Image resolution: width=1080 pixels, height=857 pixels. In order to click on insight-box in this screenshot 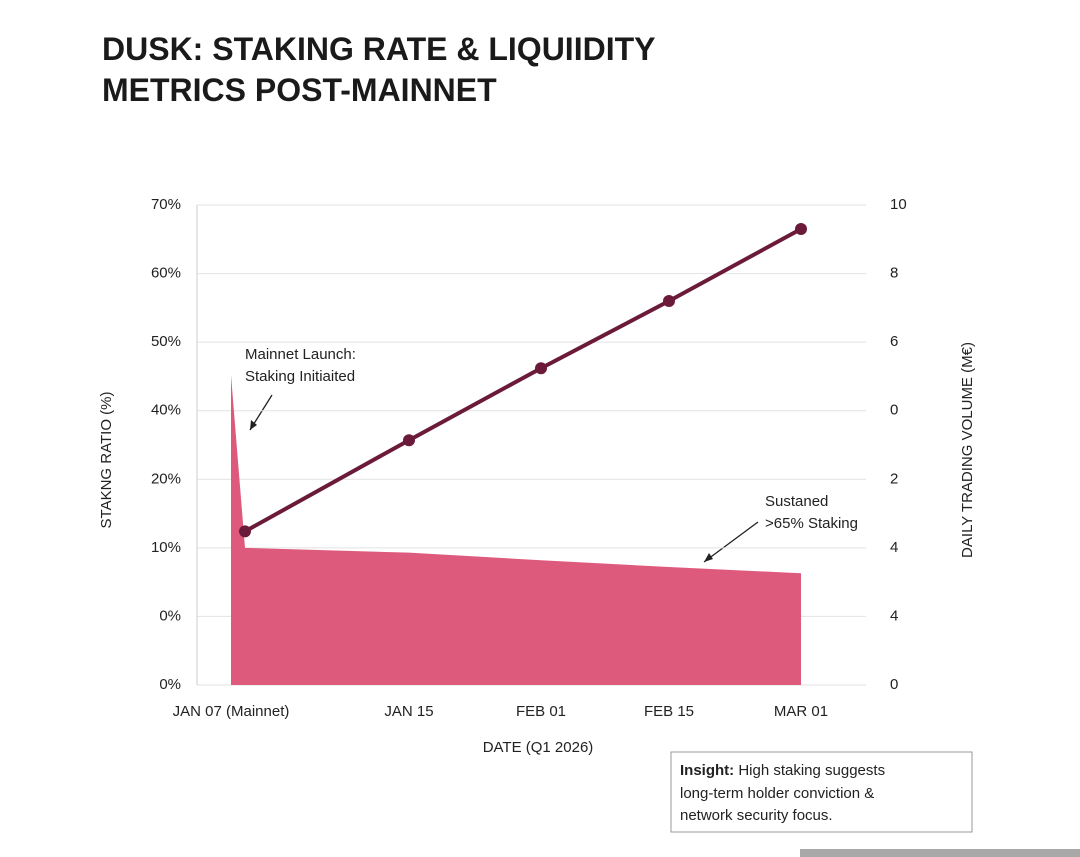, I will do `click(821, 792)`.